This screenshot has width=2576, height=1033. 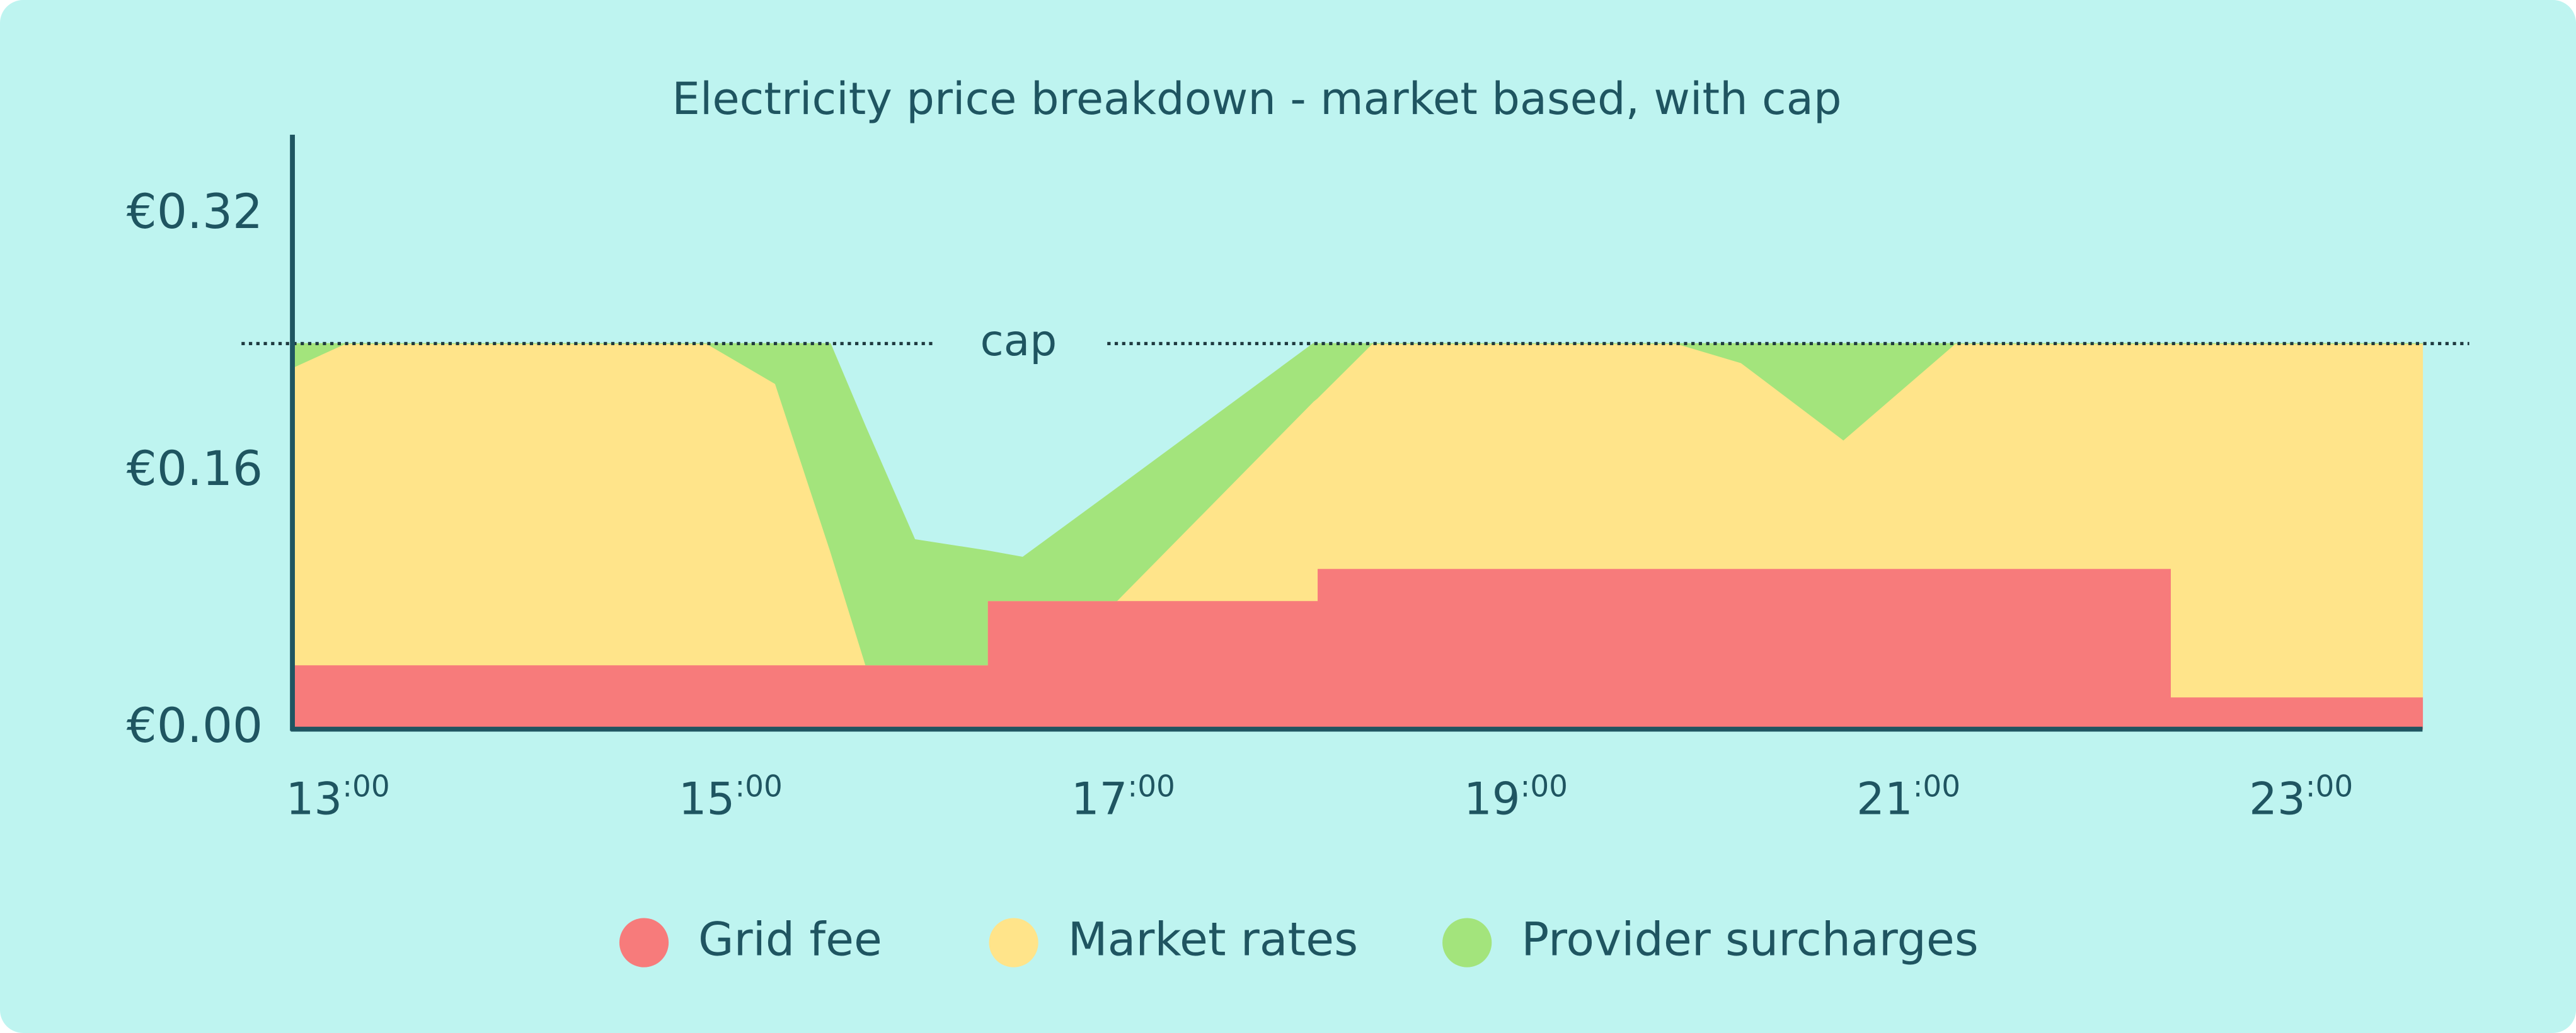 I want to click on x-tick-label: 17:00, so click(x=1123, y=797).